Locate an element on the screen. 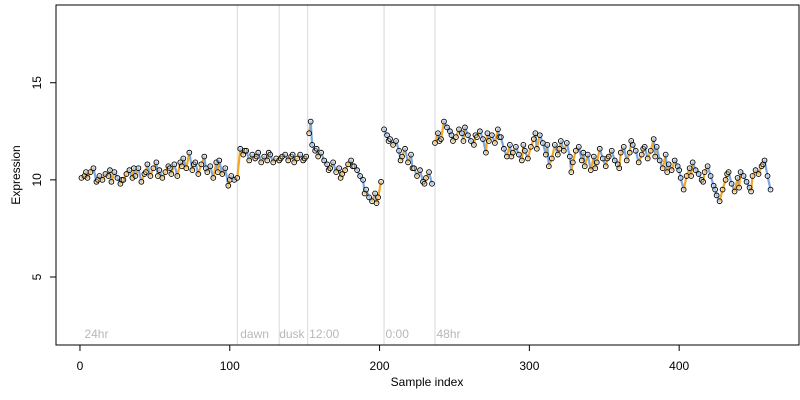  y-axis: 5 10 15 is located at coordinates (43, 178).